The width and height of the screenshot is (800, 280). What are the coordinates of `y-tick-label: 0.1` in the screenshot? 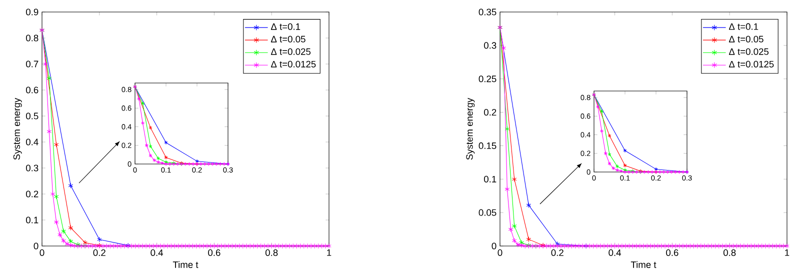 It's located at (32, 220).